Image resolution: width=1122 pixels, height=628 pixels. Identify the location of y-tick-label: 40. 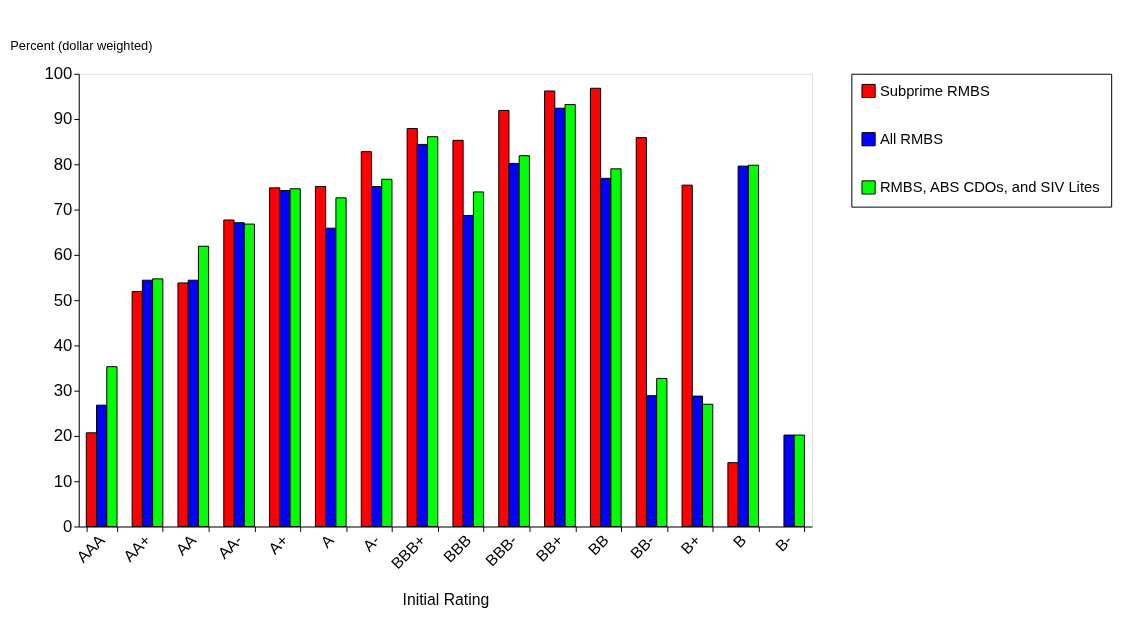
(63, 345).